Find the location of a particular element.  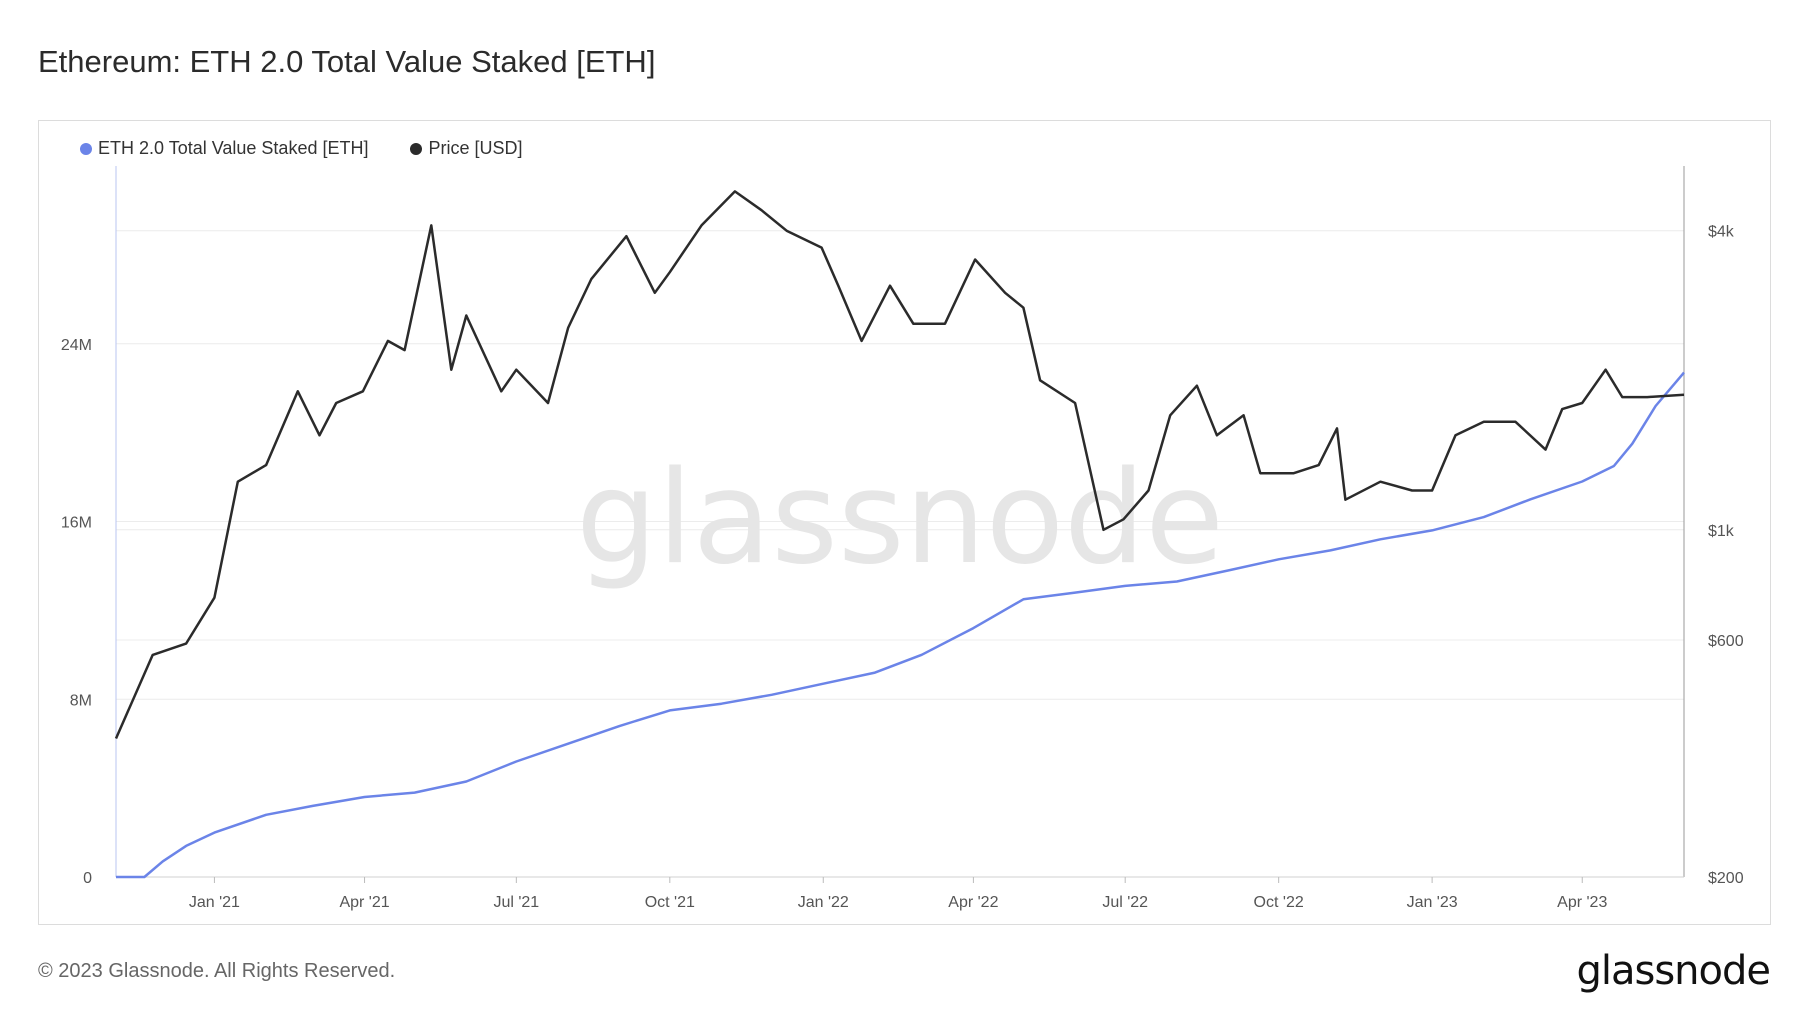

y-left-tick-label: 16M is located at coordinates (76, 523).